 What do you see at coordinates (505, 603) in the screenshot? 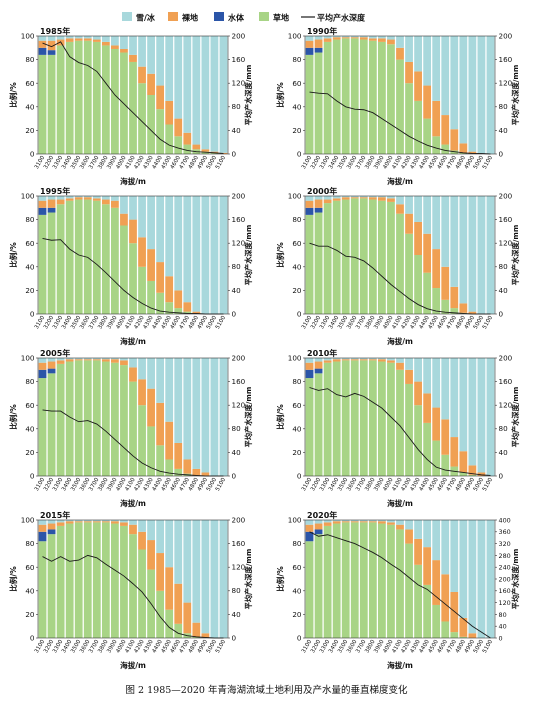
I see `y2-tick-label: 120` at bounding box center [505, 603].